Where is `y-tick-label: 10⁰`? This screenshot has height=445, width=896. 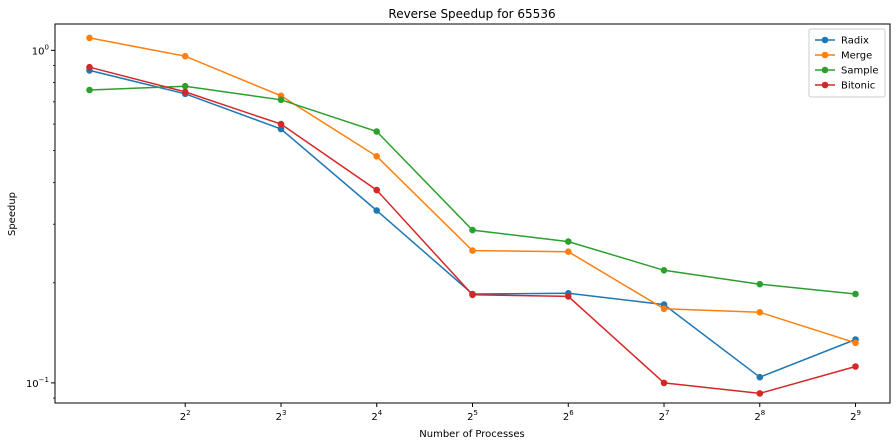 y-tick-label: 10⁰ is located at coordinates (40, 50).